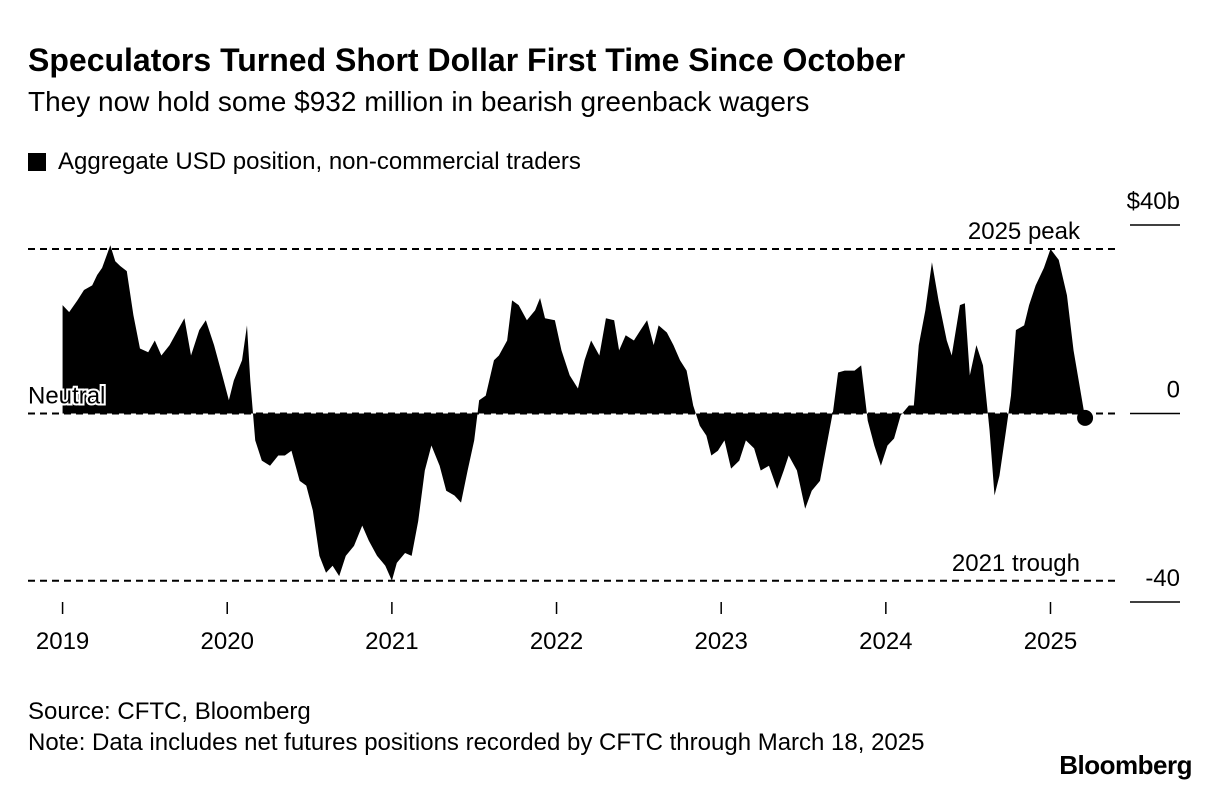  I want to click on source: Source: CFTC, Bloomberg, so click(169, 711).